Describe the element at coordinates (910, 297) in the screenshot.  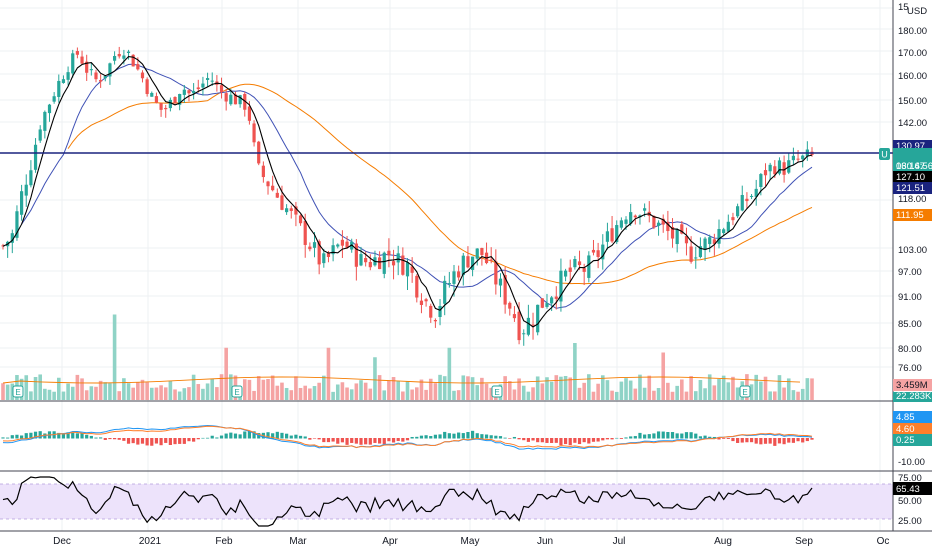
I see `price-axis-label: 91.00` at that location.